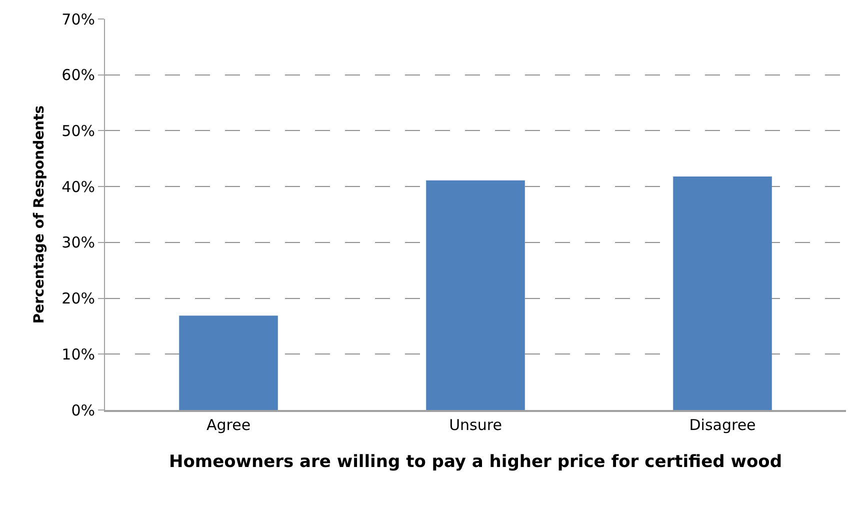 This screenshot has width=856, height=510. I want to click on y-tick-label: 50%, so click(78, 131).